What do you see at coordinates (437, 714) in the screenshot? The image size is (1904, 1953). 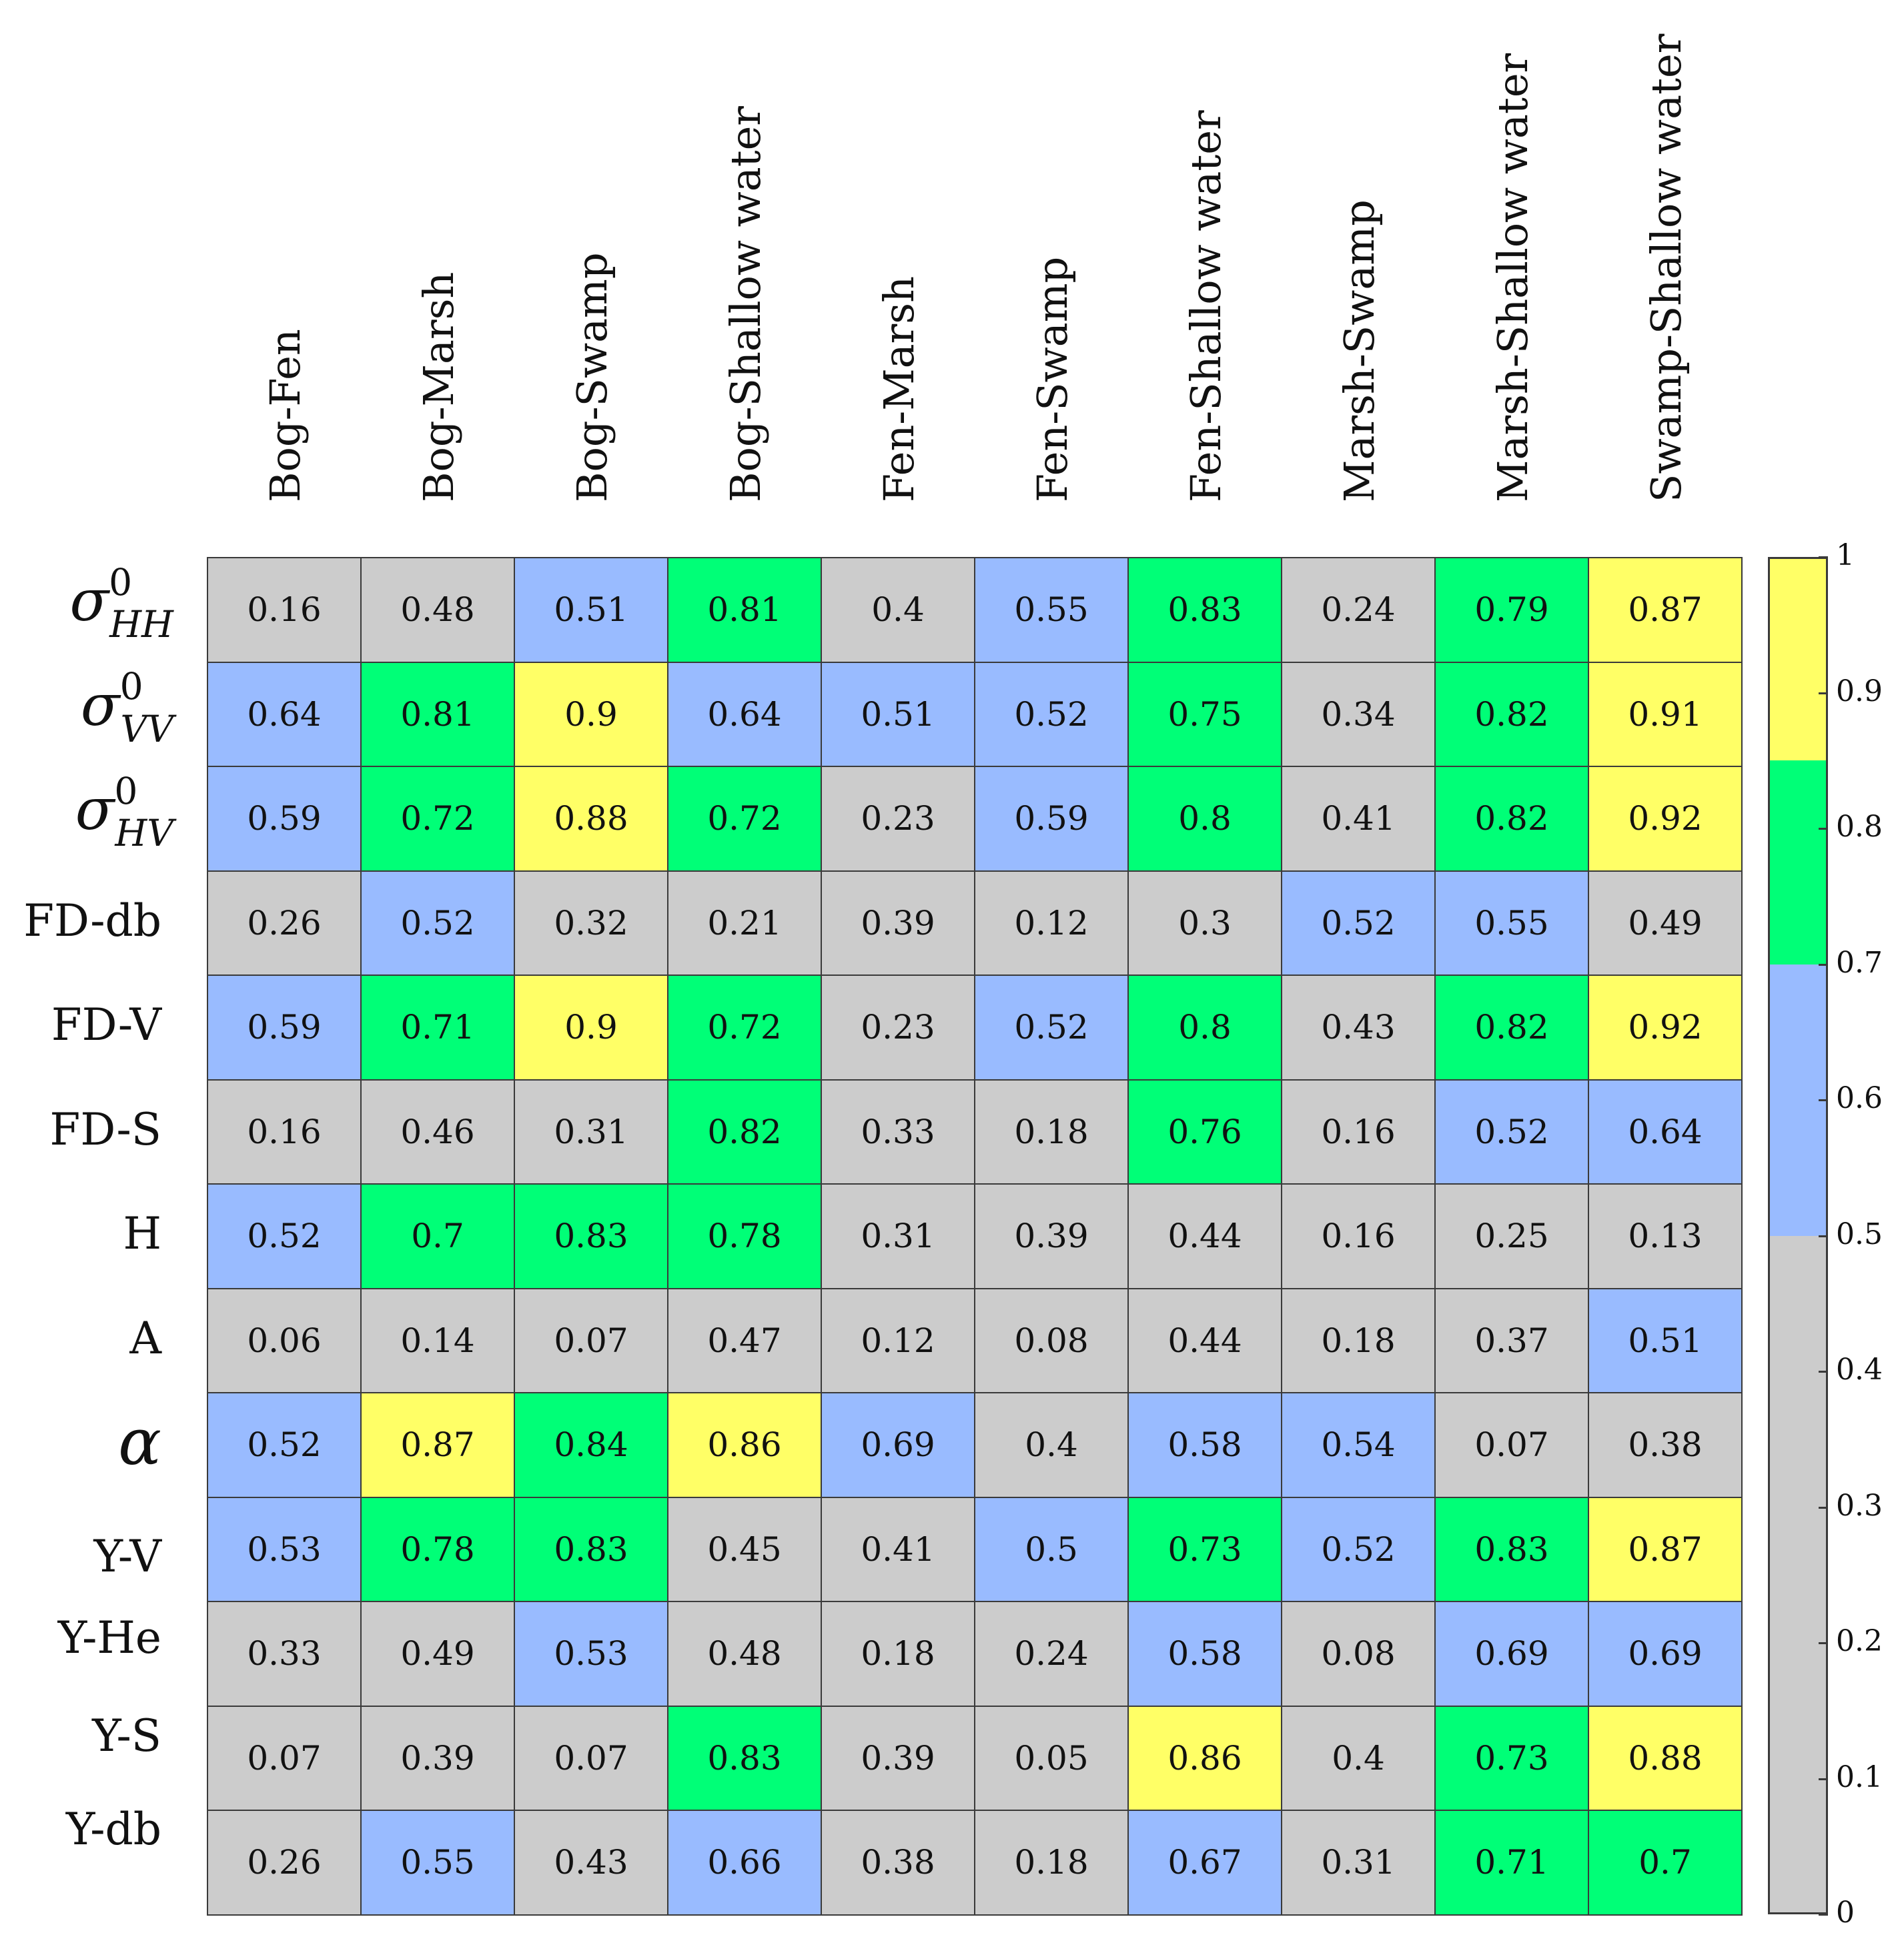 I see `heatmap-cell: 0.81` at bounding box center [437, 714].